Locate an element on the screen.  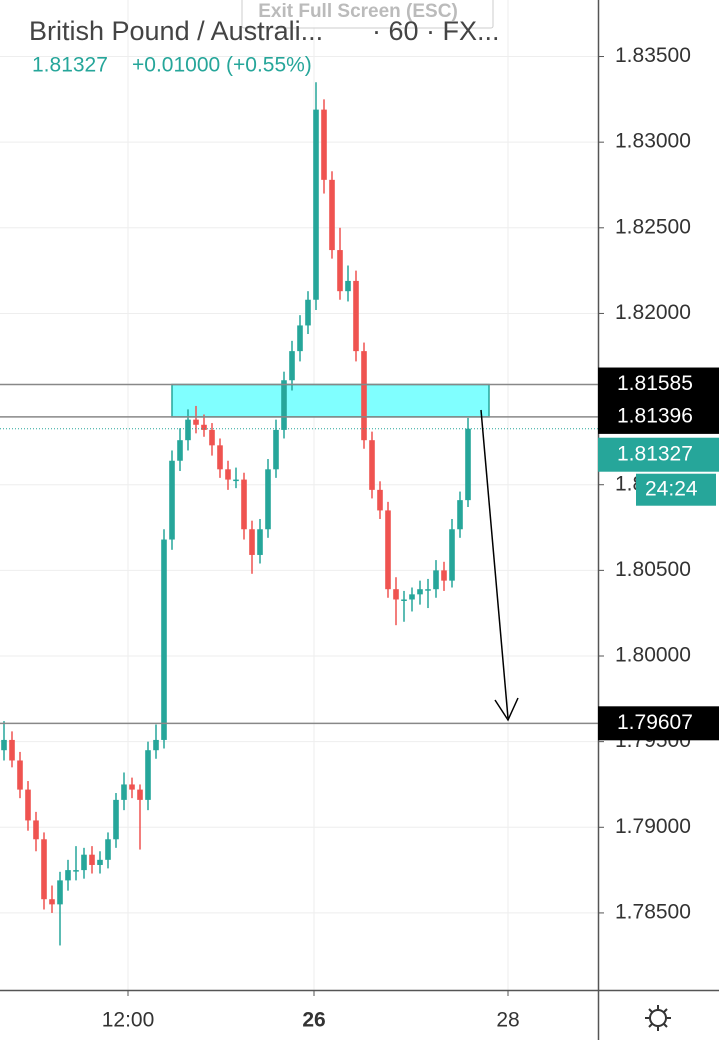
y-tick-label: 1.82000 is located at coordinates (653, 312).